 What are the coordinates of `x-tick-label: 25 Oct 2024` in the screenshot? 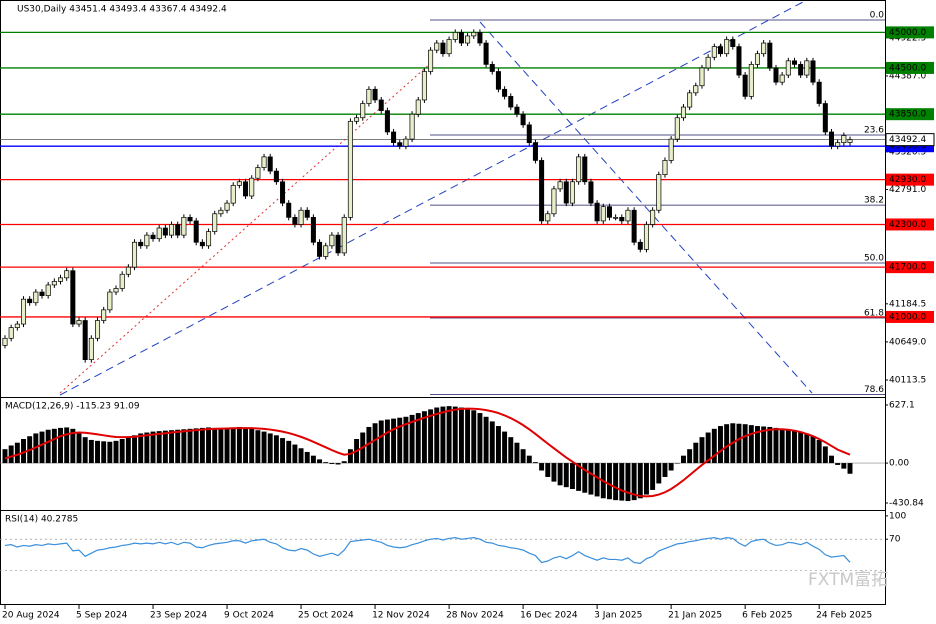 It's located at (326, 616).